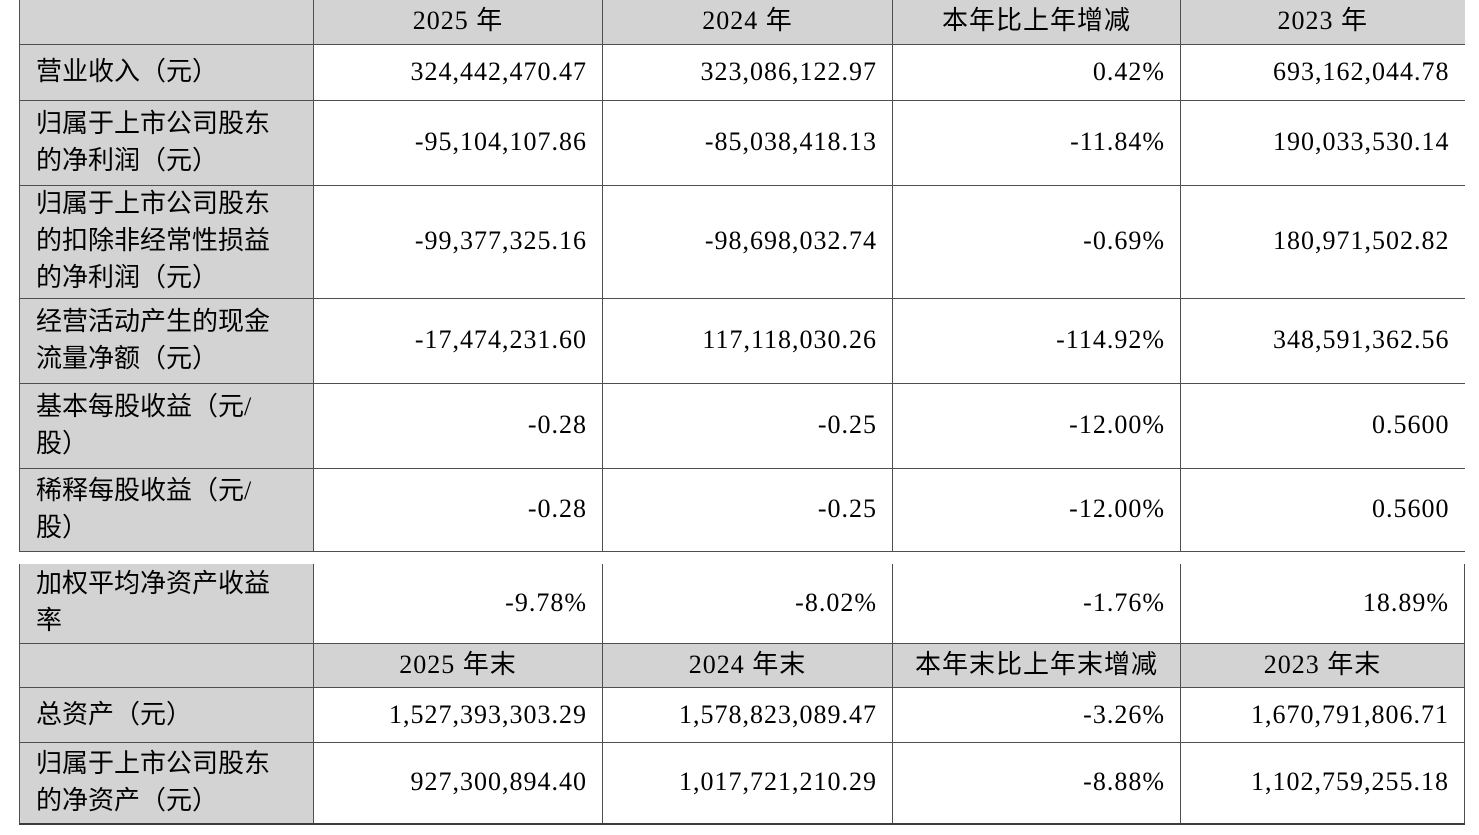 This screenshot has width=1479, height=835. I want to click on row-label: 归属于上市公司股东 的净利润（元）, so click(166, 143).